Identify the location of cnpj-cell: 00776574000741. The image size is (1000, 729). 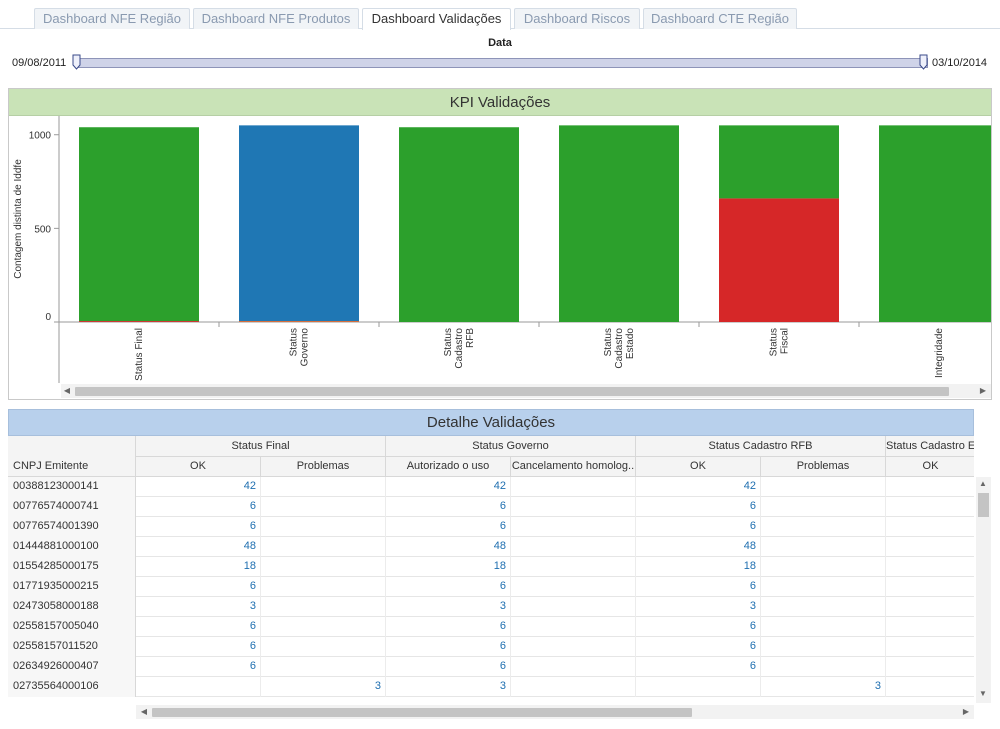
(72, 507).